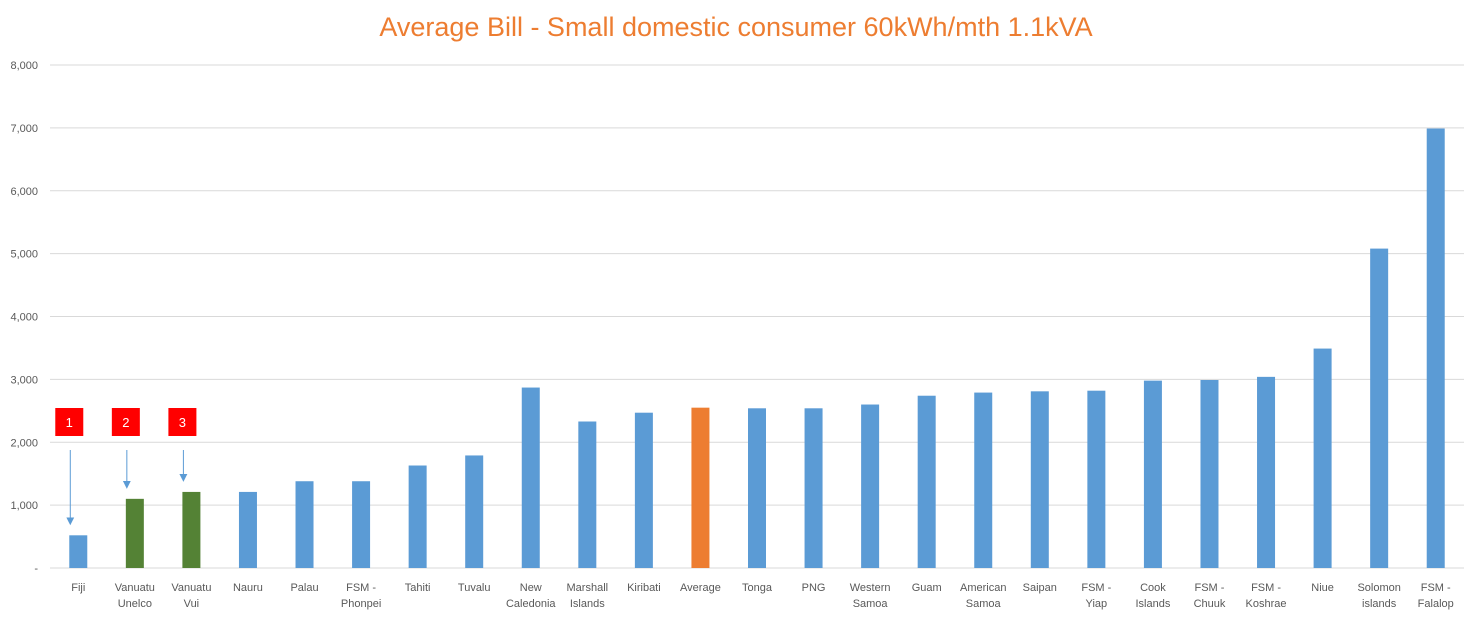 This screenshot has height=619, width=1472. What do you see at coordinates (700, 588) in the screenshot?
I see `x-tick-label: Average` at bounding box center [700, 588].